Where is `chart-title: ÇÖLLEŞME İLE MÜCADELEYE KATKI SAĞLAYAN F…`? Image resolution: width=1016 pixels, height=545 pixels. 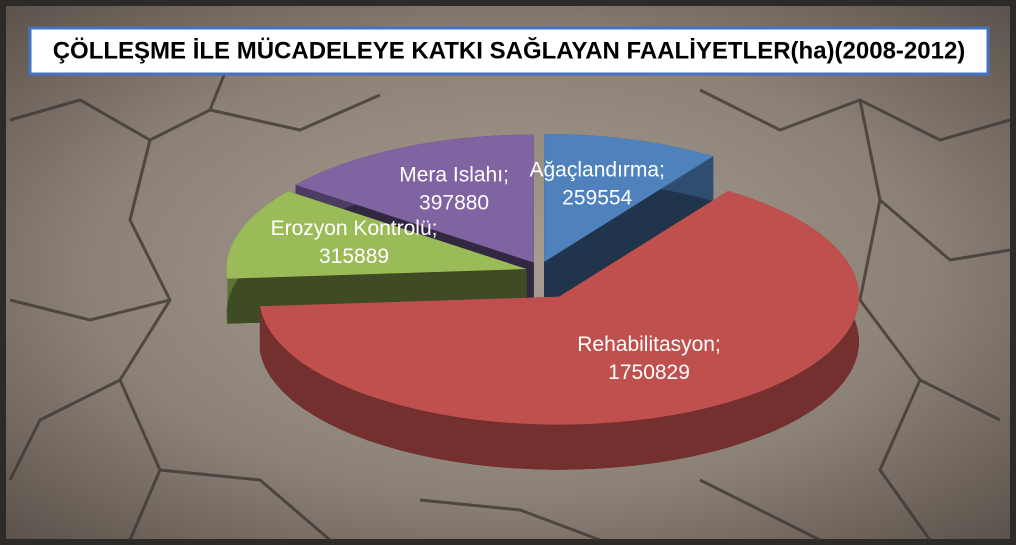 chart-title: ÇÖLLEŞME İLE MÜCADELEYE KATKI SAĞLAYAN F… is located at coordinates (509, 50).